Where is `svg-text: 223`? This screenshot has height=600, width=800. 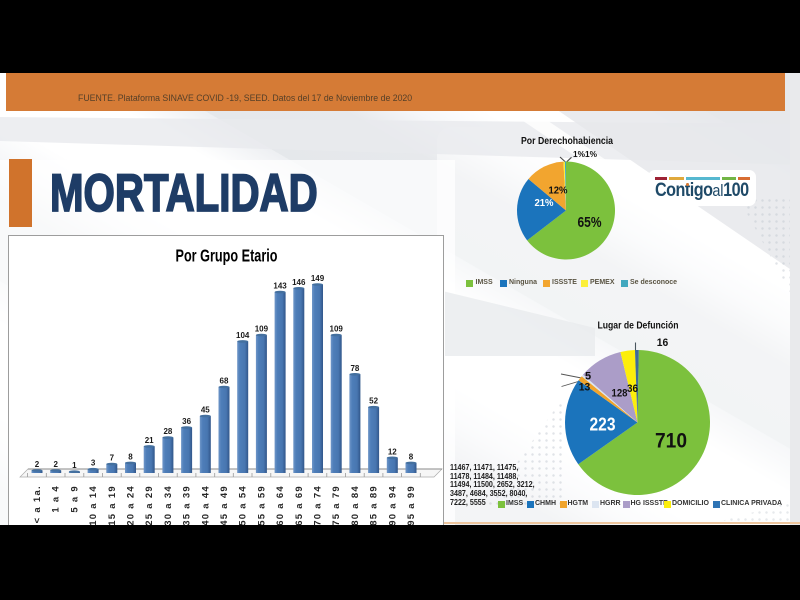
svg-text: 223 is located at coordinates (603, 424).